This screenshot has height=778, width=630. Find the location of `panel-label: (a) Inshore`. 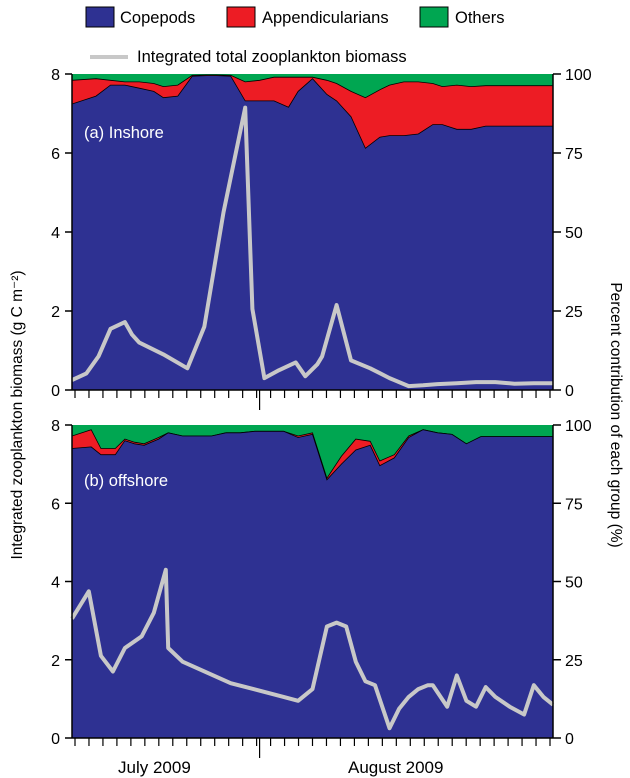

panel-label: (a) Inshore is located at coordinates (124, 133).